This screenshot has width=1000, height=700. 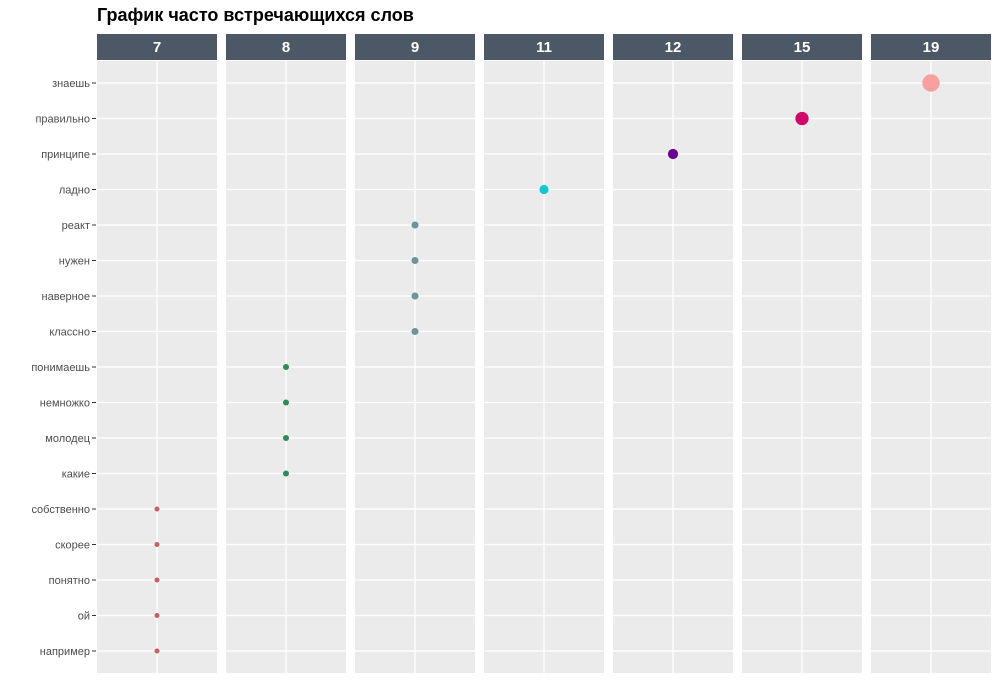 I want to click on facet-label: 19, so click(x=931, y=47).